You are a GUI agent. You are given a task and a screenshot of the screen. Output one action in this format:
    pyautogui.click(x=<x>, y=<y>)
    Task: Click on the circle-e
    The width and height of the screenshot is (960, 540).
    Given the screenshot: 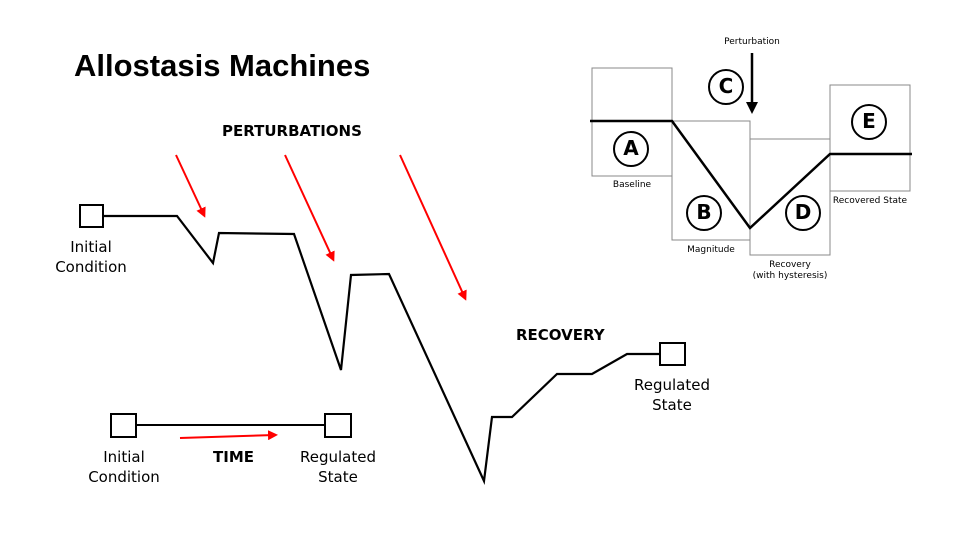 What is the action you would take?
    pyautogui.click(x=869, y=122)
    